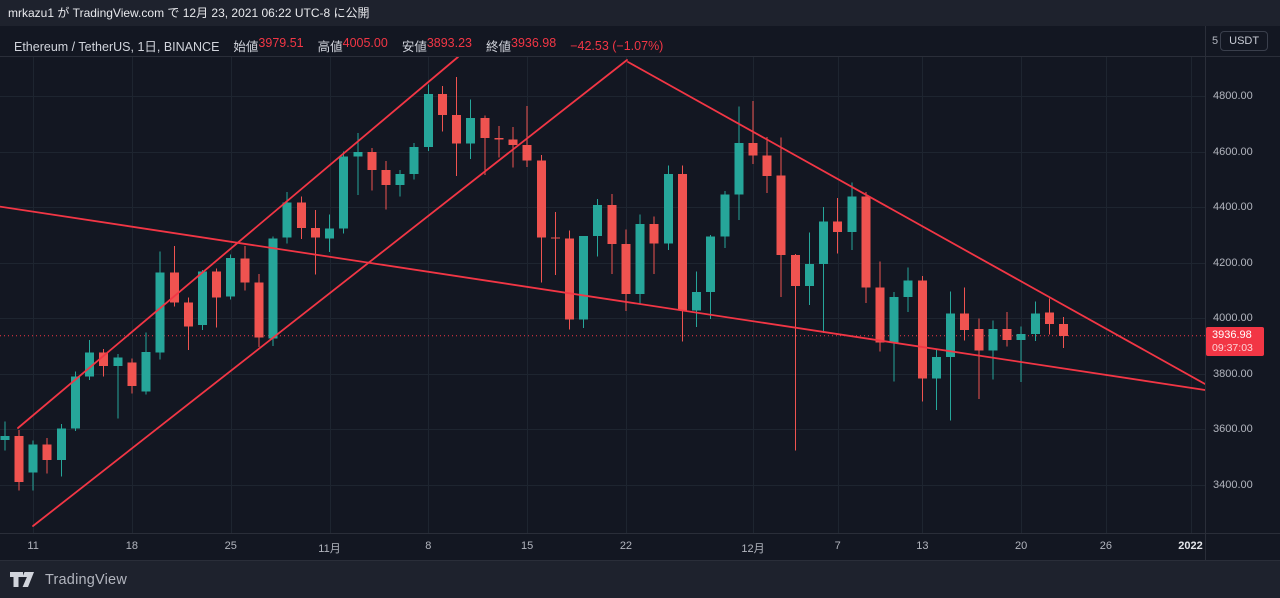  What do you see at coordinates (33, 546) in the screenshot?
I see `time-tick-label: 11` at bounding box center [33, 546].